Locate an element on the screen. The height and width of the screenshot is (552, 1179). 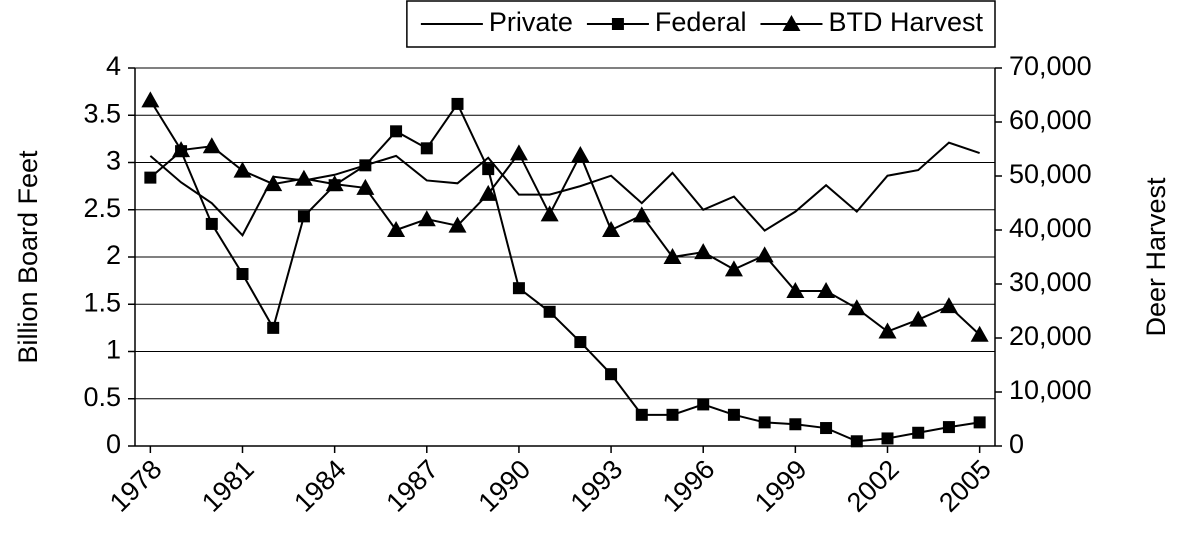
legend-box is located at coordinates (701, 24).